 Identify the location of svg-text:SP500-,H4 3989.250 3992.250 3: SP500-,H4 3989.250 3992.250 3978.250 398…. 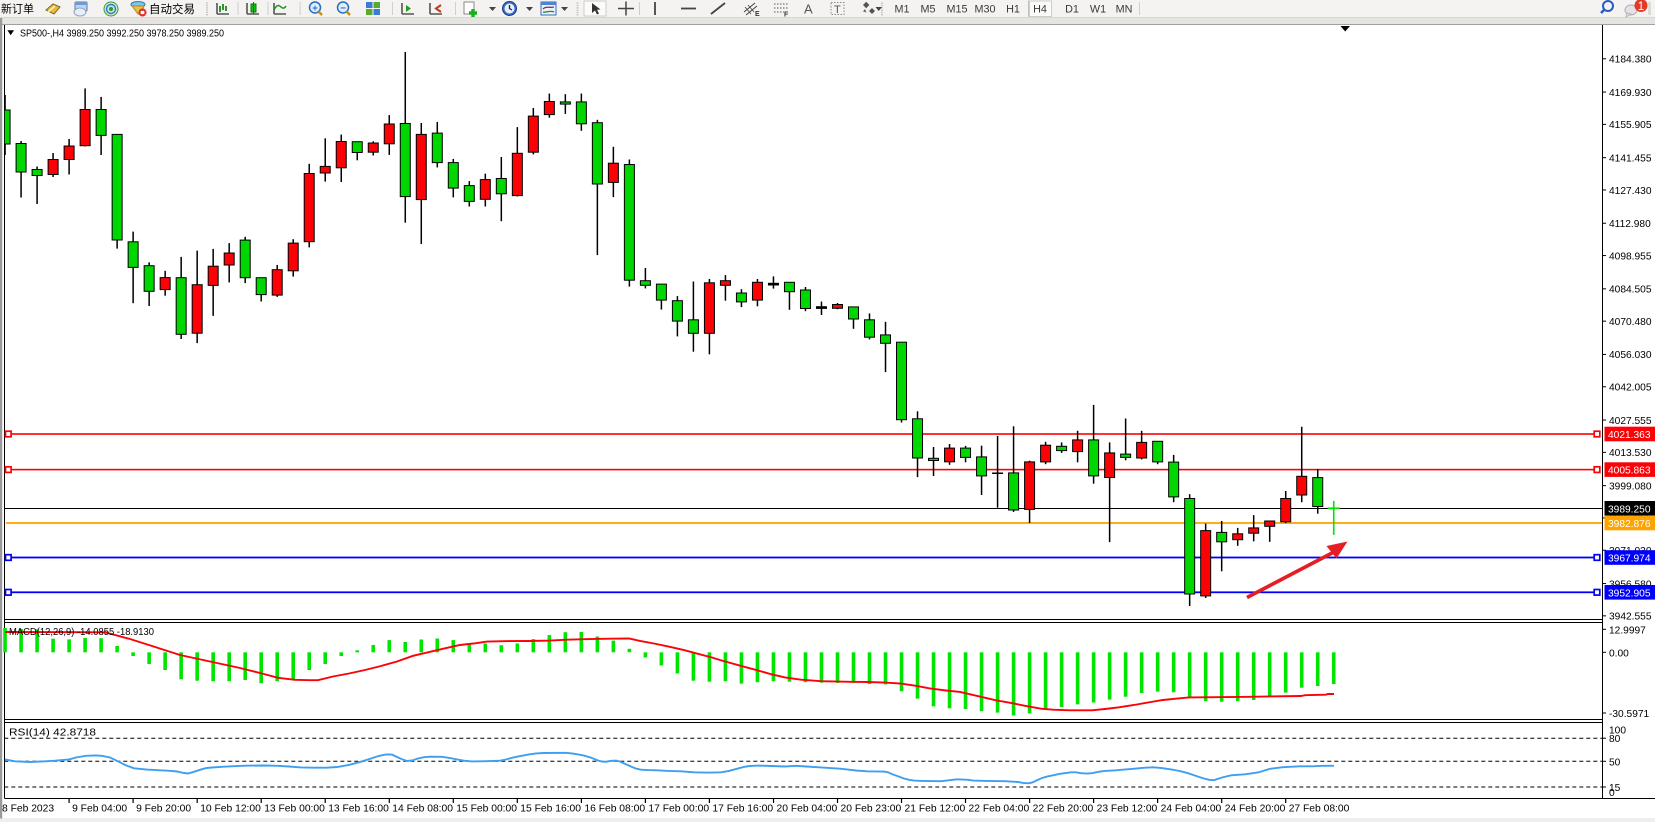
(122, 33).